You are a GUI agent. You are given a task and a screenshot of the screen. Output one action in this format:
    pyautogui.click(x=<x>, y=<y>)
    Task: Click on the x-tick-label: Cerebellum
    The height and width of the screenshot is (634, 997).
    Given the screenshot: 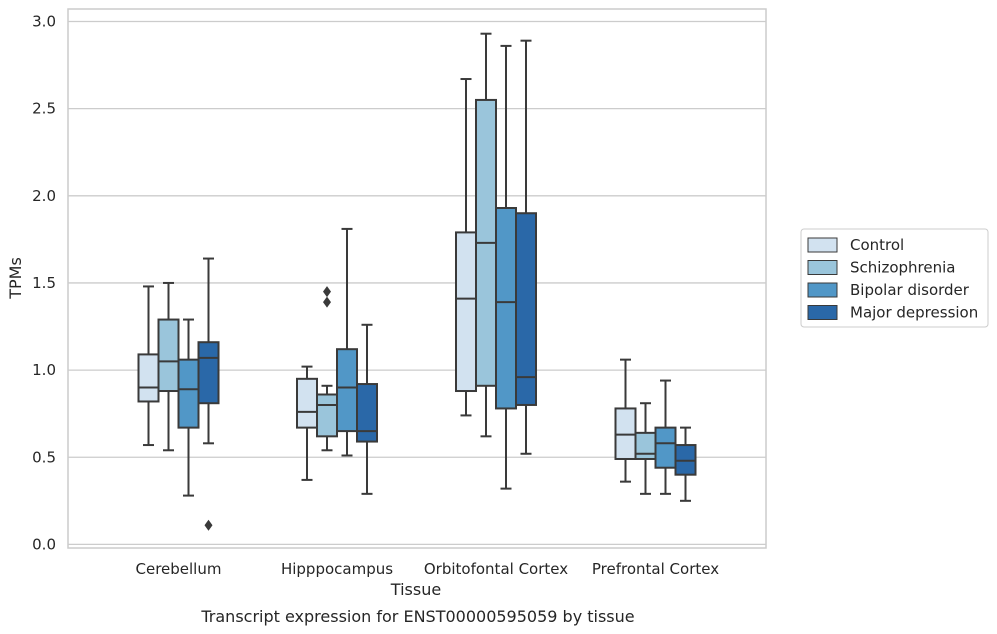 What is the action you would take?
    pyautogui.click(x=179, y=569)
    